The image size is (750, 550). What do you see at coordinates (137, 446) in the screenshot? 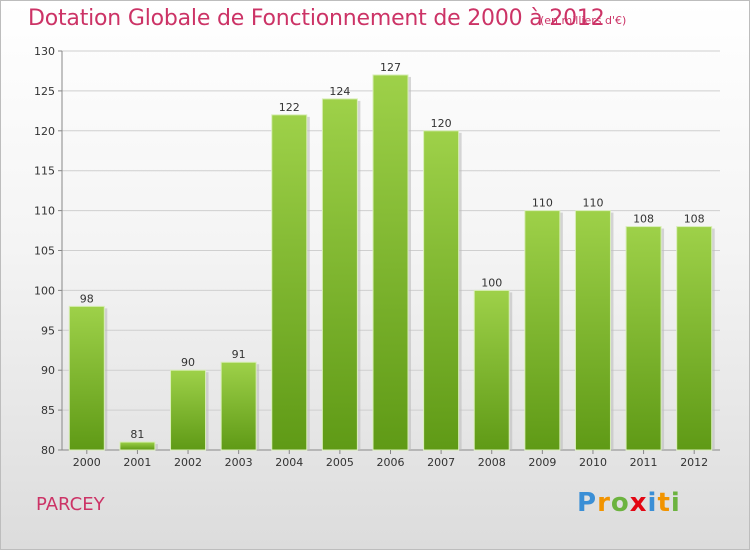
I see `bar-2001` at bounding box center [137, 446].